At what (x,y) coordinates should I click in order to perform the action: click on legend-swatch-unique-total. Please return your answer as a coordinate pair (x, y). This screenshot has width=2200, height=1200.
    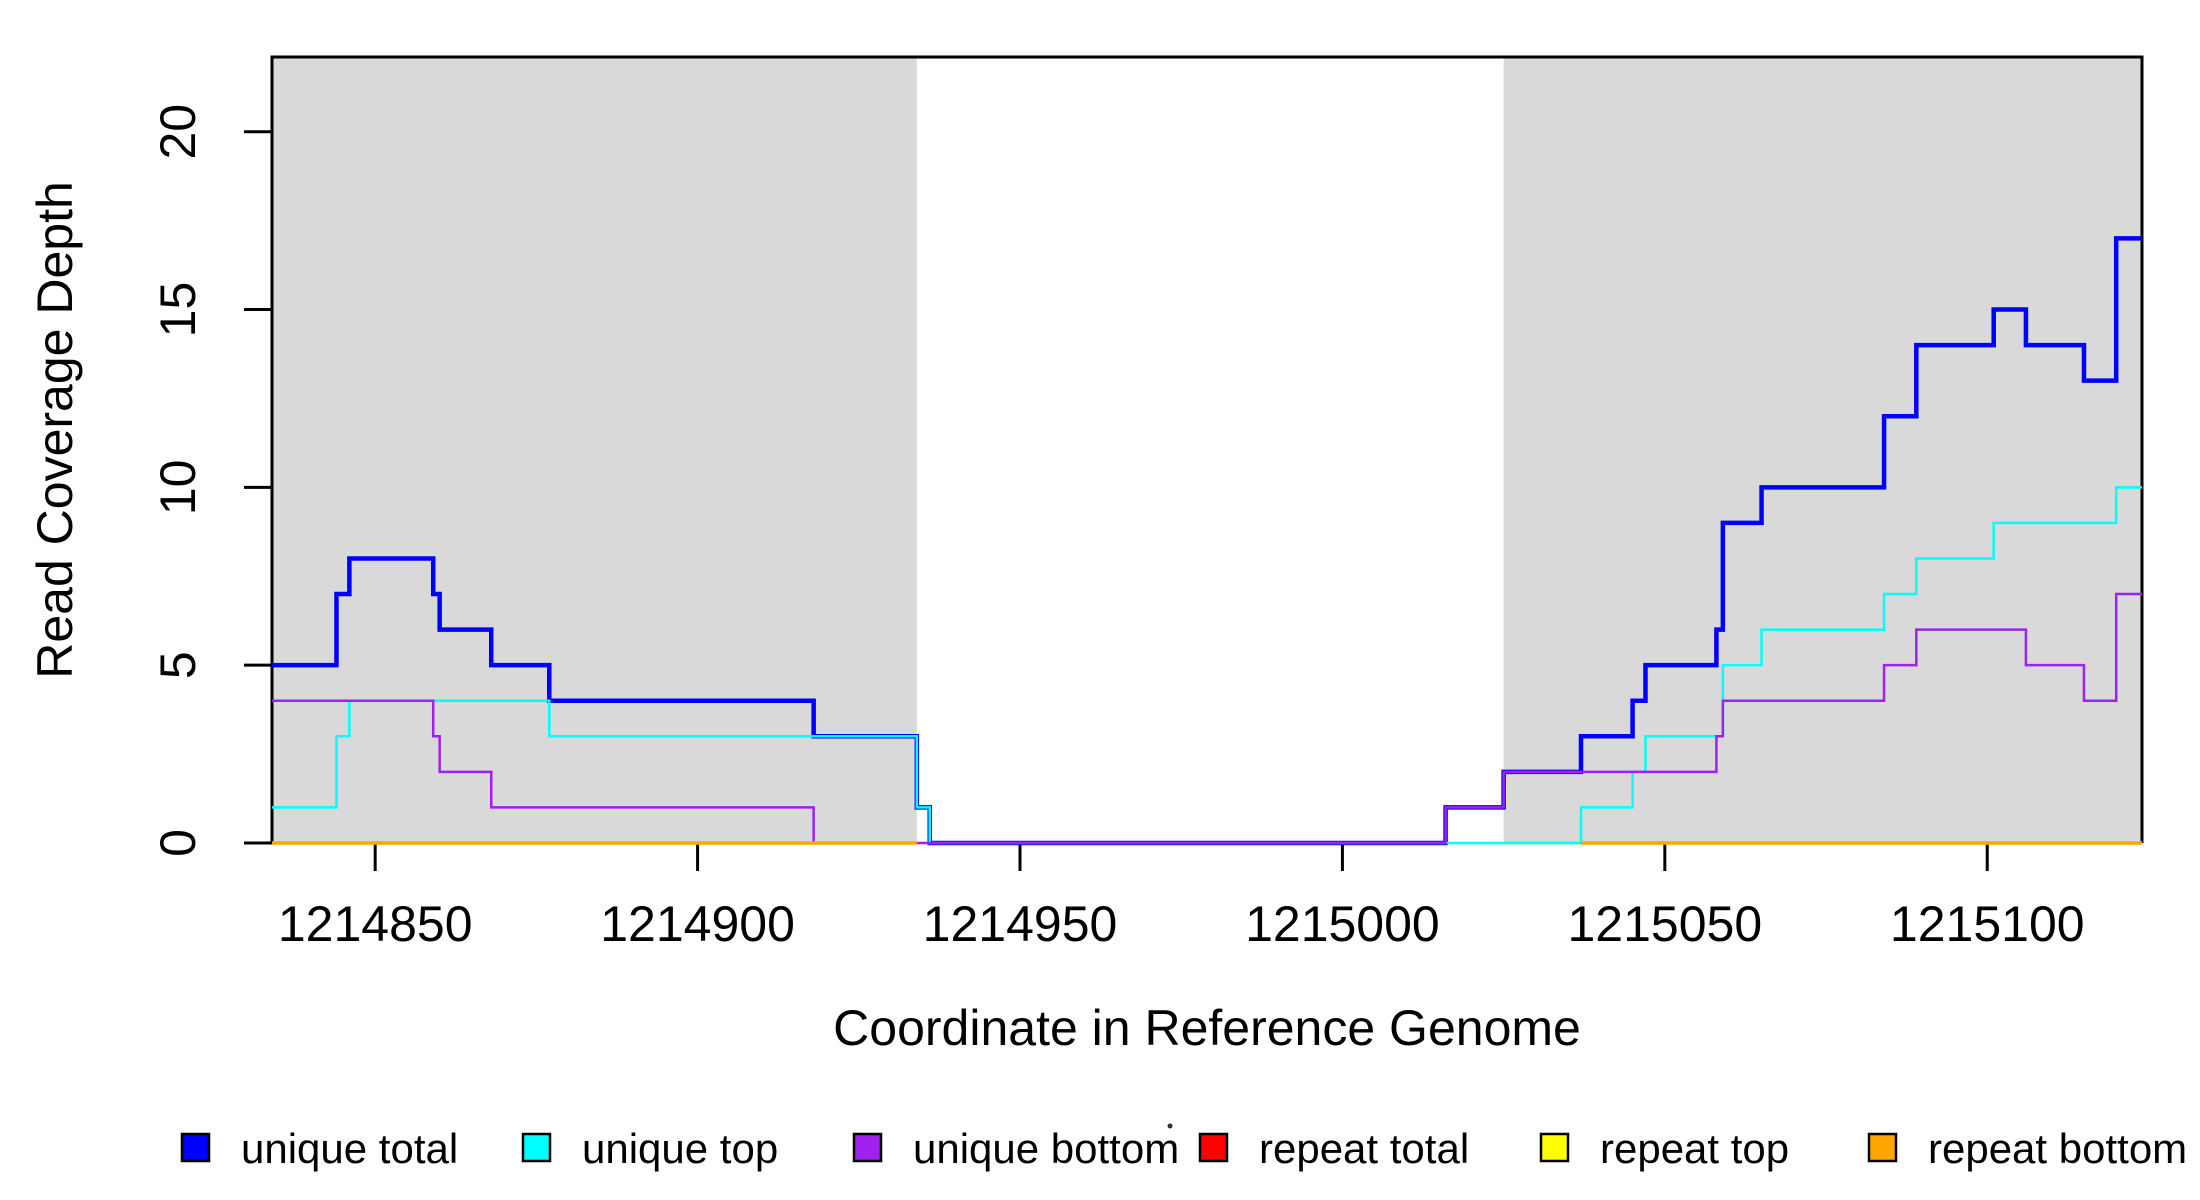
    Looking at the image, I should click on (195, 1147).